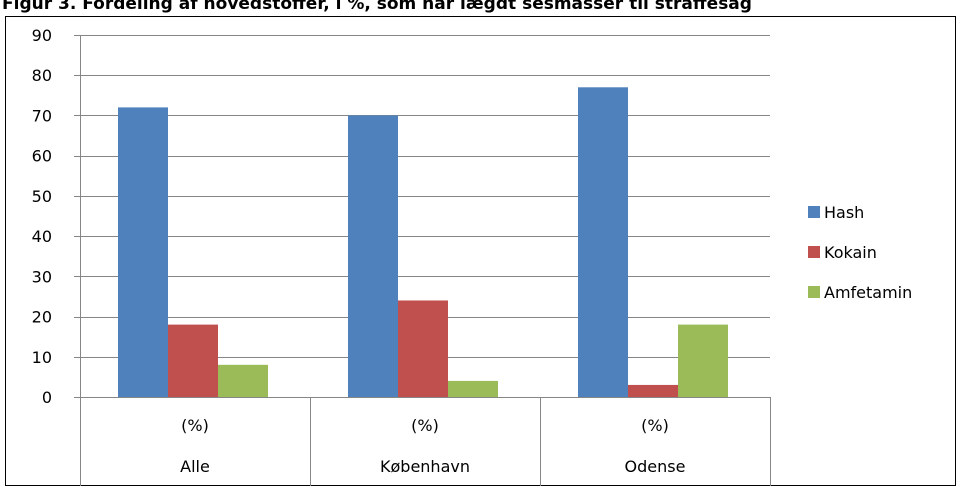  What do you see at coordinates (42, 276) in the screenshot?
I see `y-tick-label: 30` at bounding box center [42, 276].